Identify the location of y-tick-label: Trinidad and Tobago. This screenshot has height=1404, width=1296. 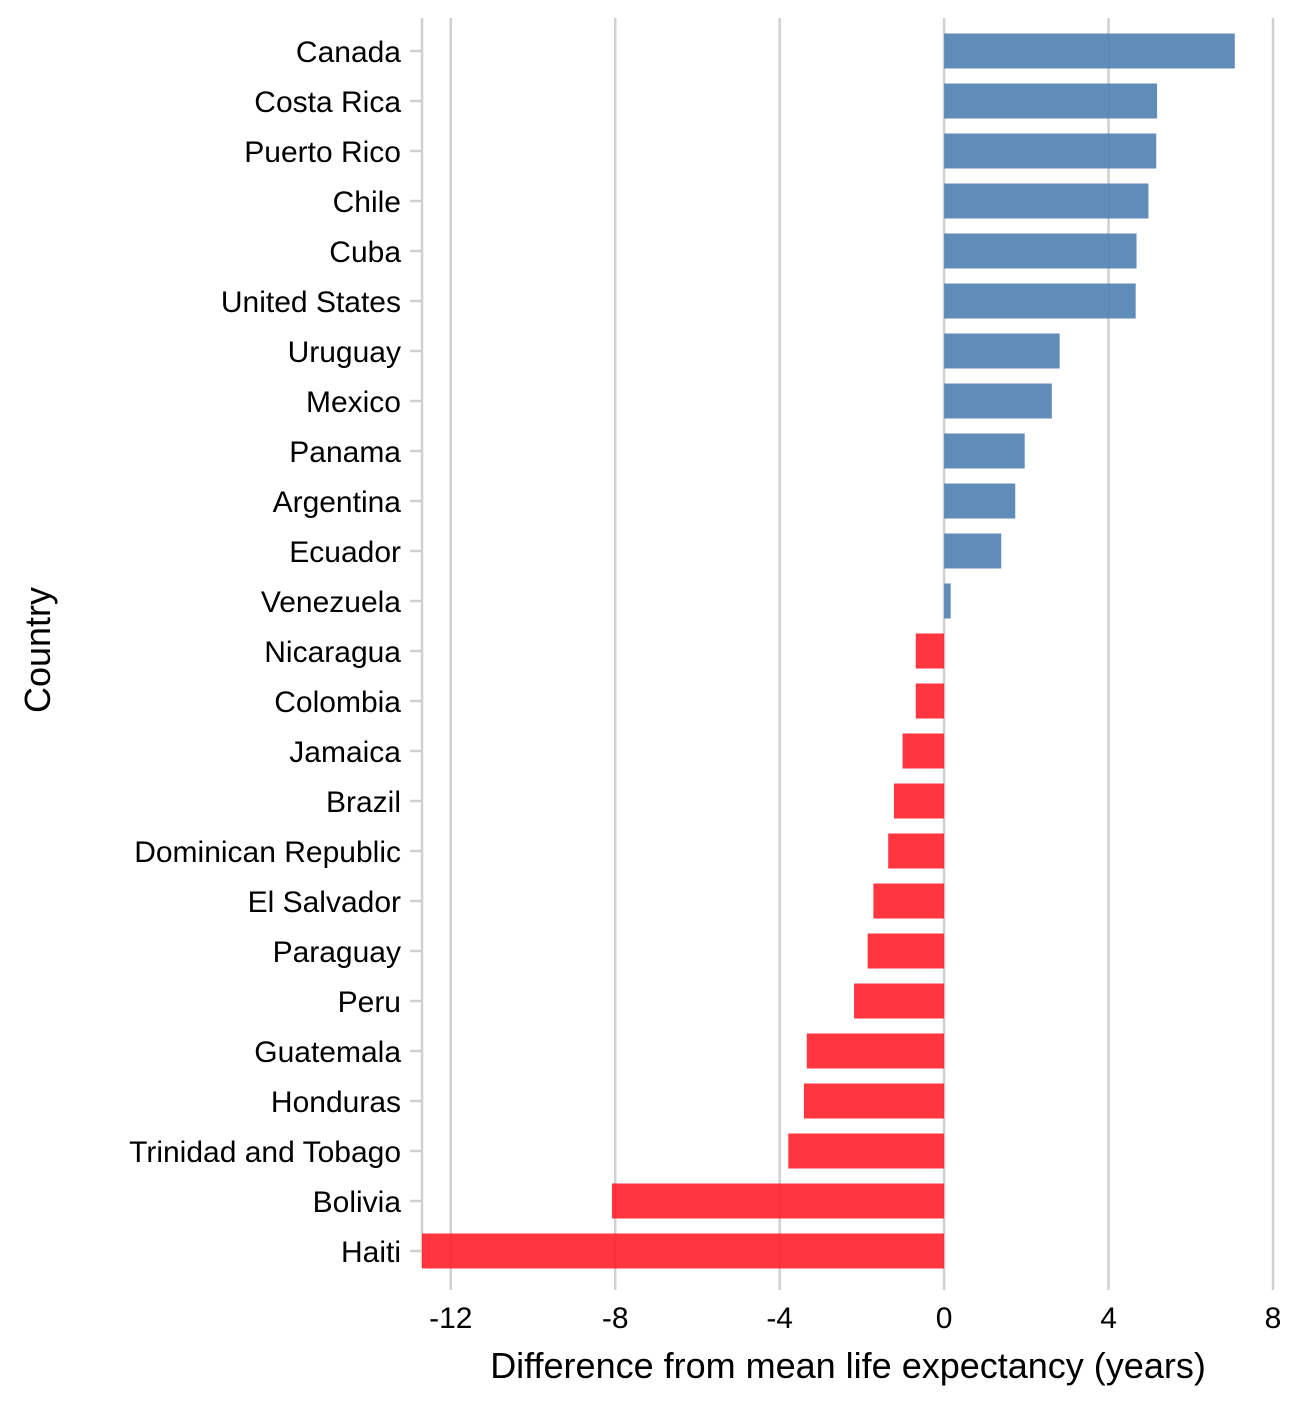
(265, 1152).